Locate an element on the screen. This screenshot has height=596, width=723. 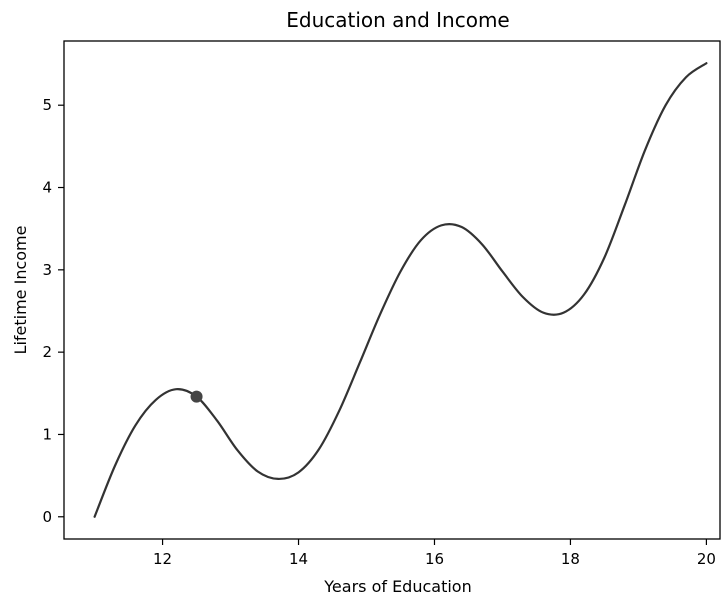
x-tick-label: 20 is located at coordinates (706, 559).